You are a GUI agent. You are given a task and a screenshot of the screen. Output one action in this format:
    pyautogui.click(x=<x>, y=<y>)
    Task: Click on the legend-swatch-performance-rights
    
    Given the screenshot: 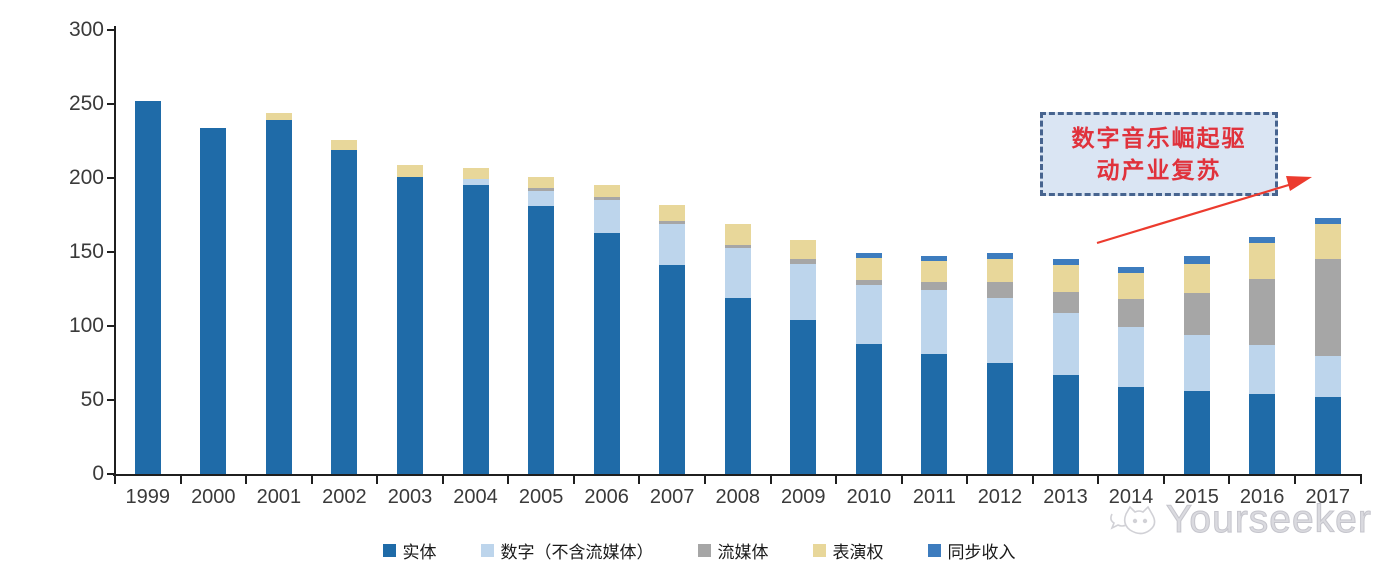 What is the action you would take?
    pyautogui.click(x=819, y=550)
    